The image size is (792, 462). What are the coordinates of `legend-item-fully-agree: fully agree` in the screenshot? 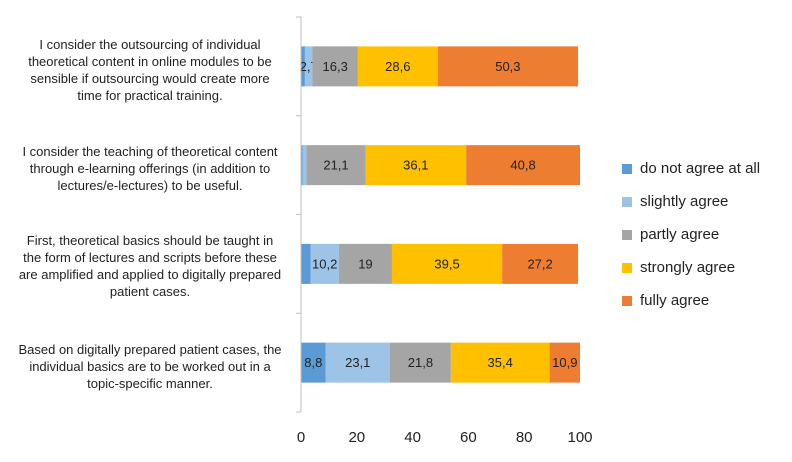 It's located at (691, 300).